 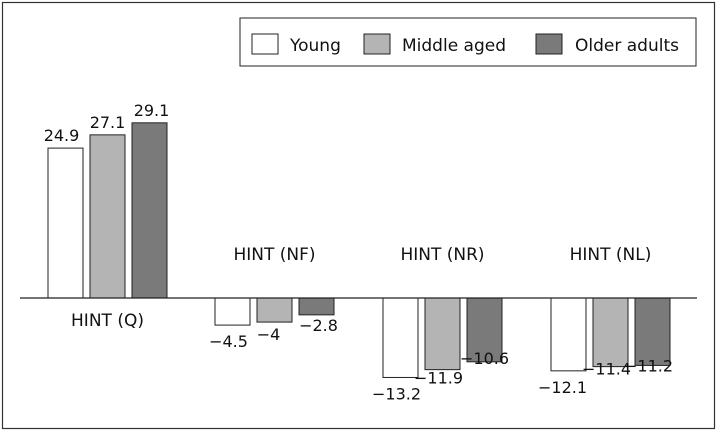 What do you see at coordinates (274, 310) in the screenshot?
I see `bar-hint-nf-middle-aged` at bounding box center [274, 310].